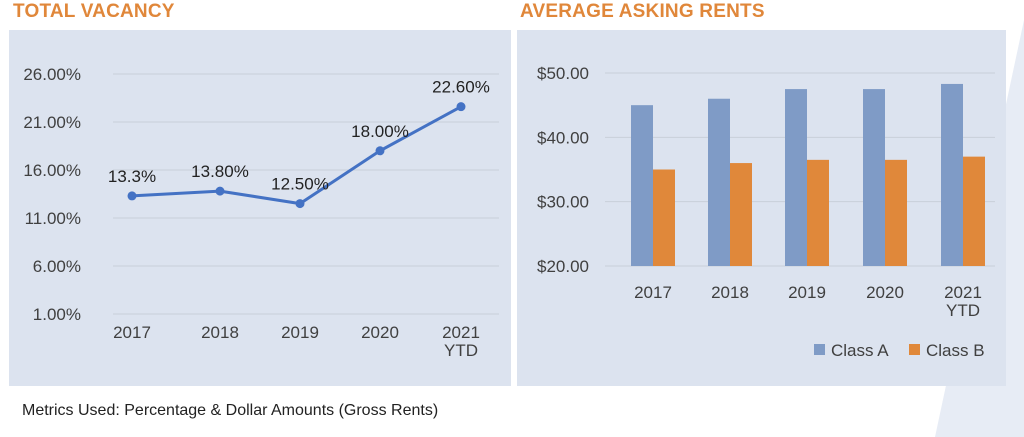  I want to click on vacancy-x-tick-label: 2019, so click(300, 332).